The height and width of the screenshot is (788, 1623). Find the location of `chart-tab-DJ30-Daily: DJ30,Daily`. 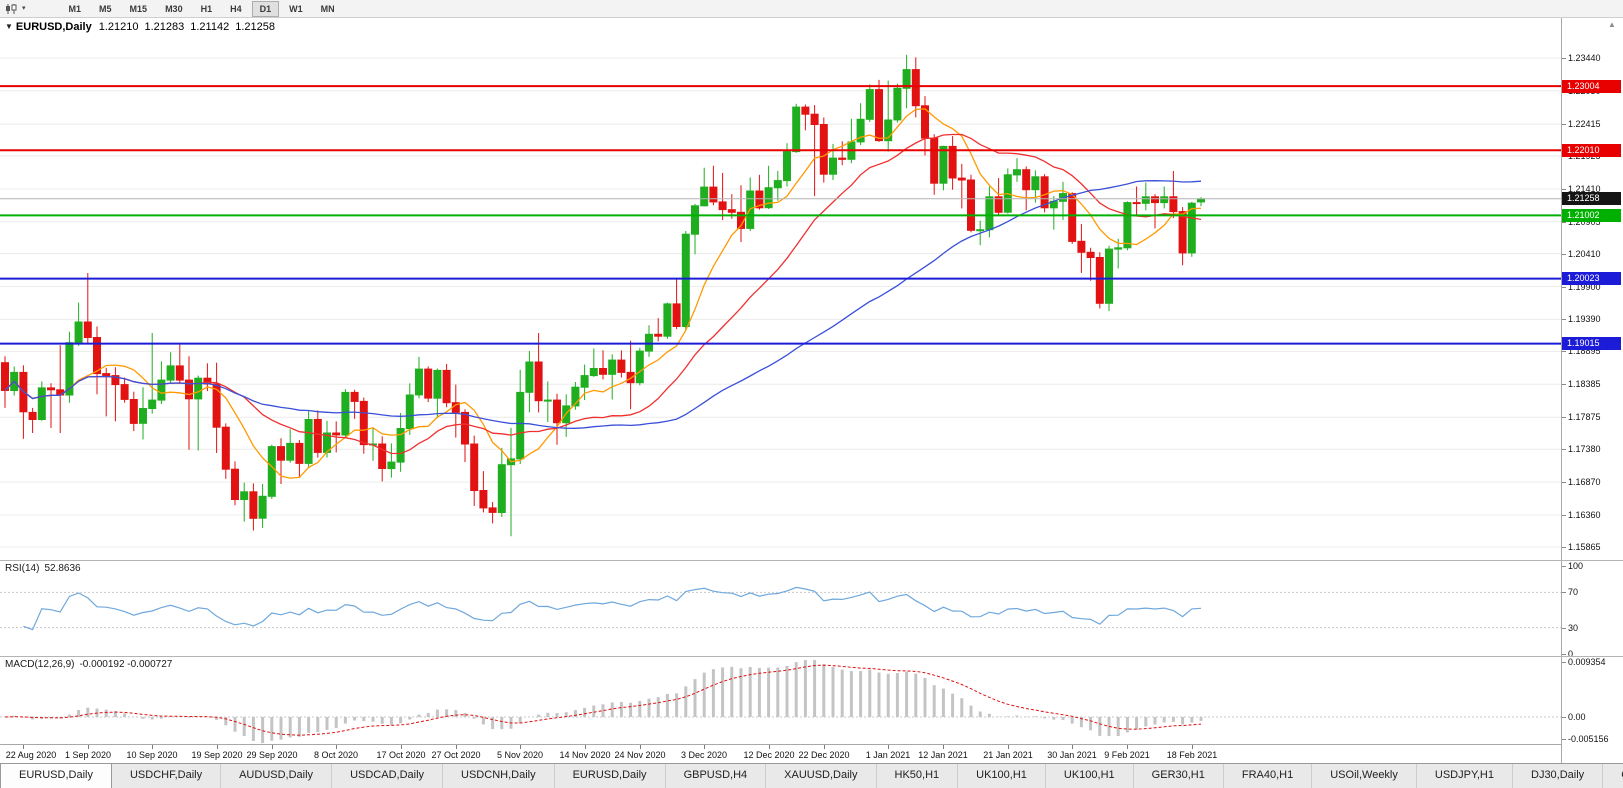

chart-tab-DJ30-Daily: DJ30,Daily is located at coordinates (1558, 776).